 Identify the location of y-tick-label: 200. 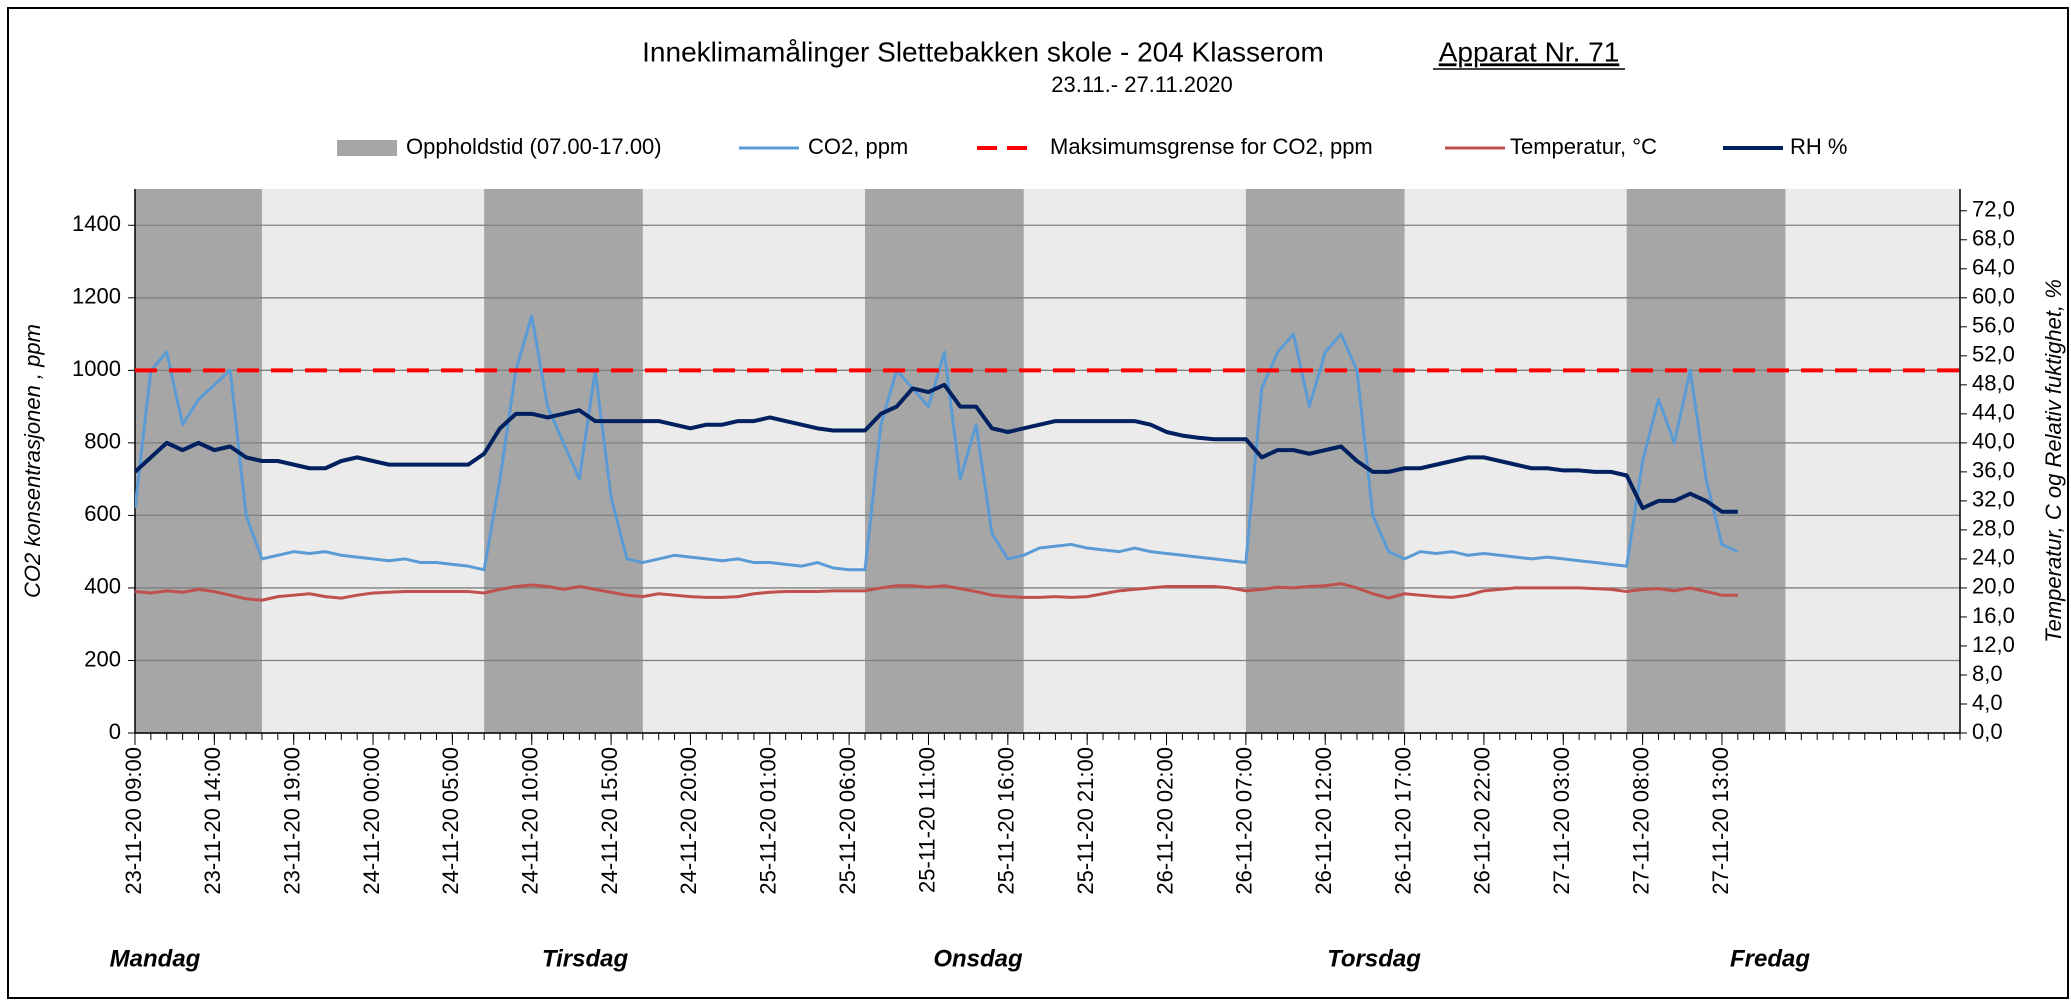
(102, 658).